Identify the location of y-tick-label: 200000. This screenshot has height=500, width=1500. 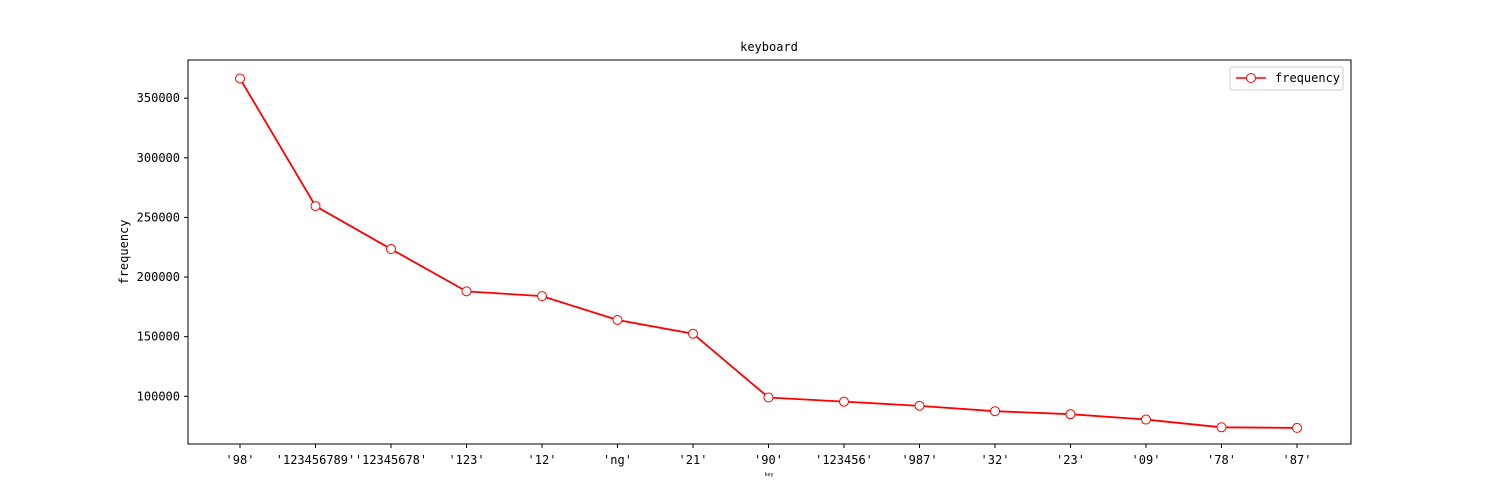
(158, 277).